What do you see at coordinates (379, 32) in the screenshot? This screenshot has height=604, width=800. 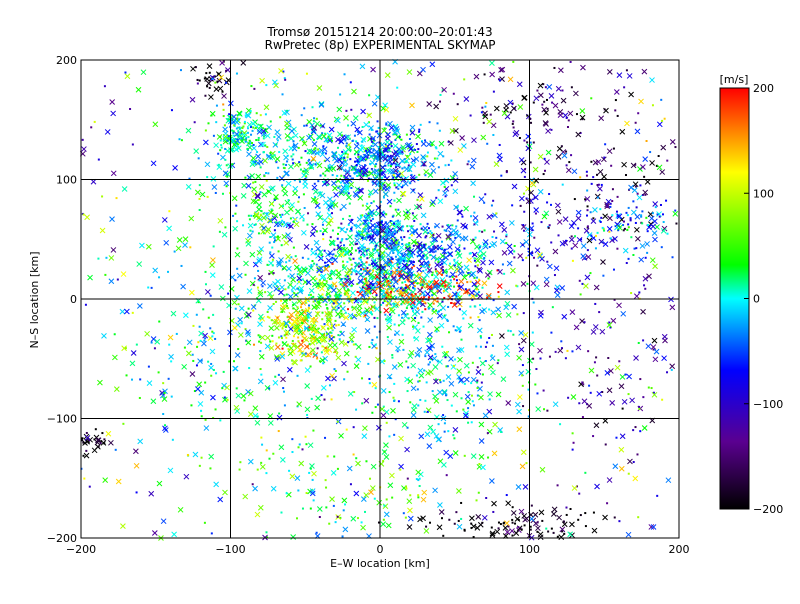 I see `chart-title: Tromsø 20151214 20:00:00–20:01:43` at bounding box center [379, 32].